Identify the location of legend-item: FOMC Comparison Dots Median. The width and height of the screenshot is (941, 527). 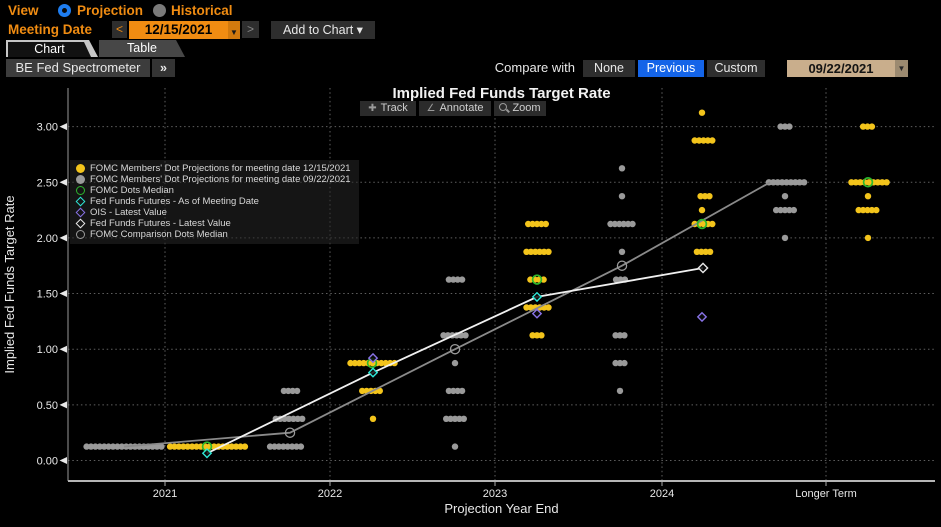
(213, 234).